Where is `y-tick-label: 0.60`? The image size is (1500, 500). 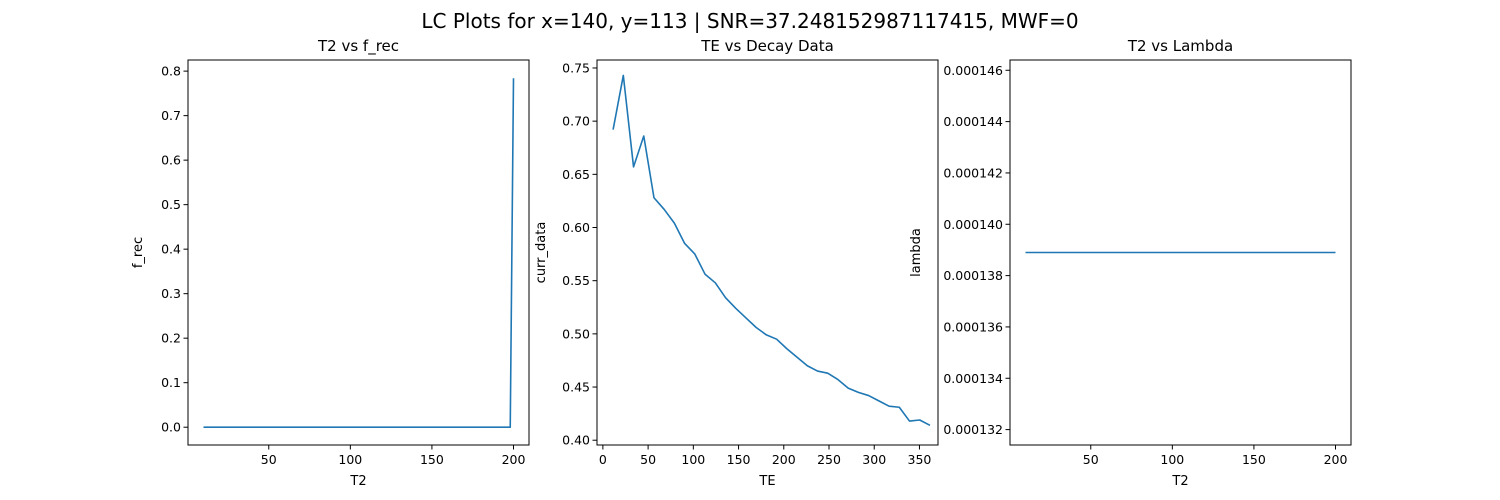 y-tick-label: 0.60 is located at coordinates (576, 227).